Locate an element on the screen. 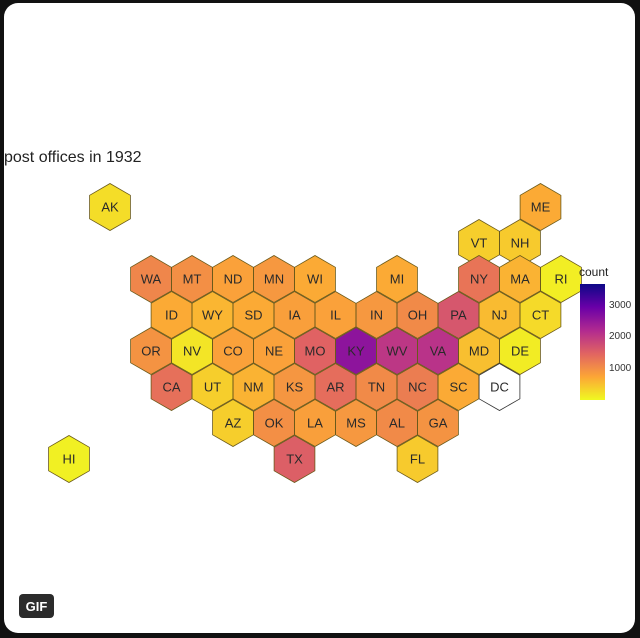 The height and width of the screenshot is (638, 640). state-label: DE is located at coordinates (520, 351).